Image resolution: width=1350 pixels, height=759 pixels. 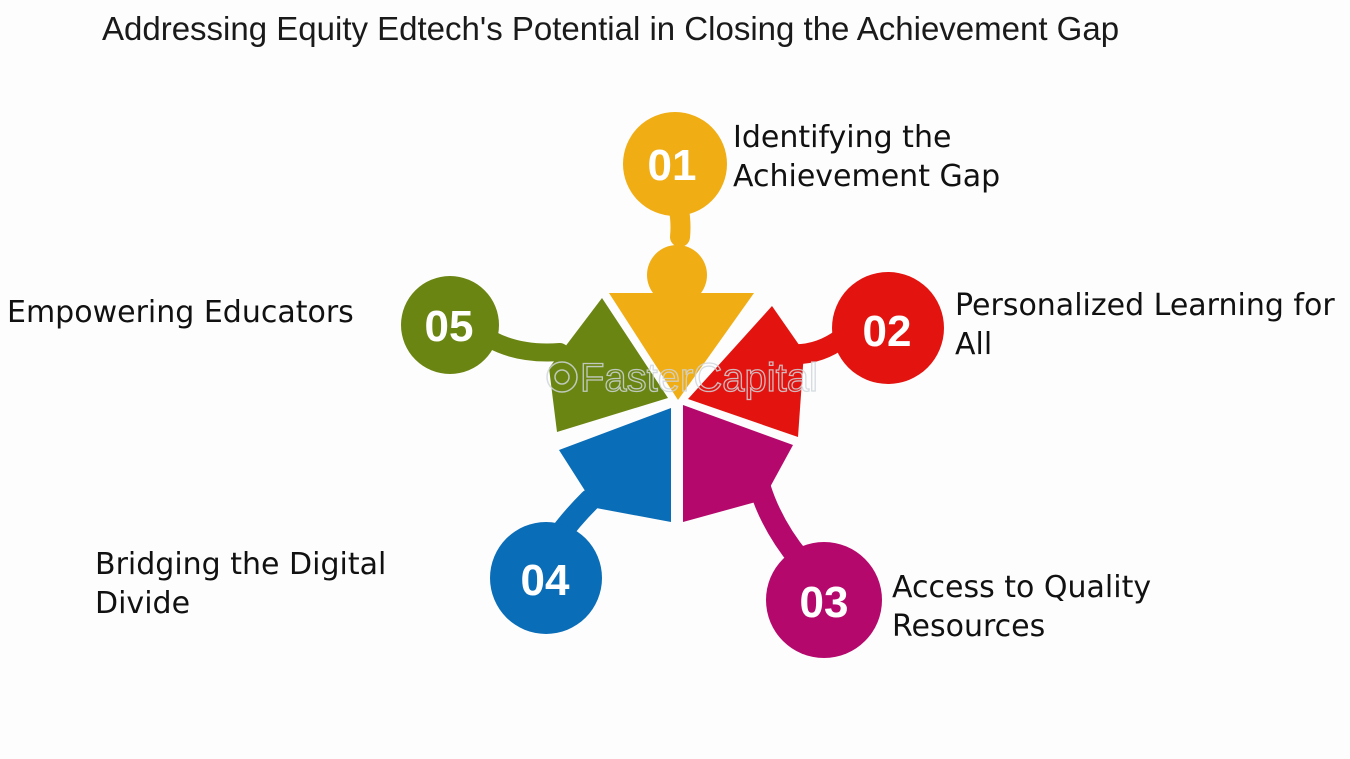 I want to click on label-04-line-2: Divide, so click(x=143, y=603).